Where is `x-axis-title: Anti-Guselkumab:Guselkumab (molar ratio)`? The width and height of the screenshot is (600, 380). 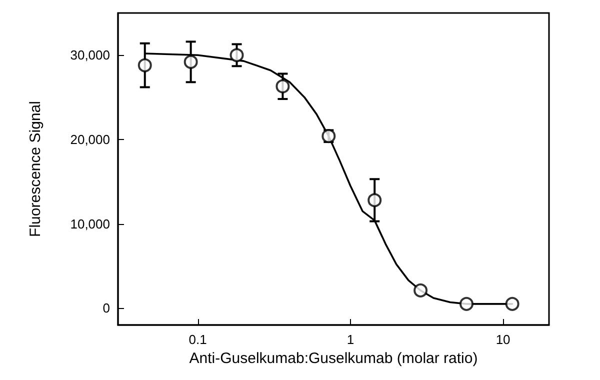
x-axis-title: Anti-Guselkumab:Guselkumab (molar ratio) is located at coordinates (333, 358).